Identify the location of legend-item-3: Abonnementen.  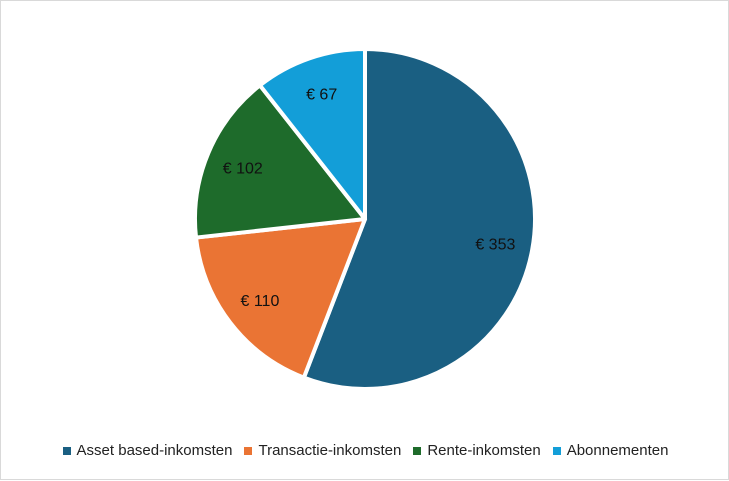
(610, 450).